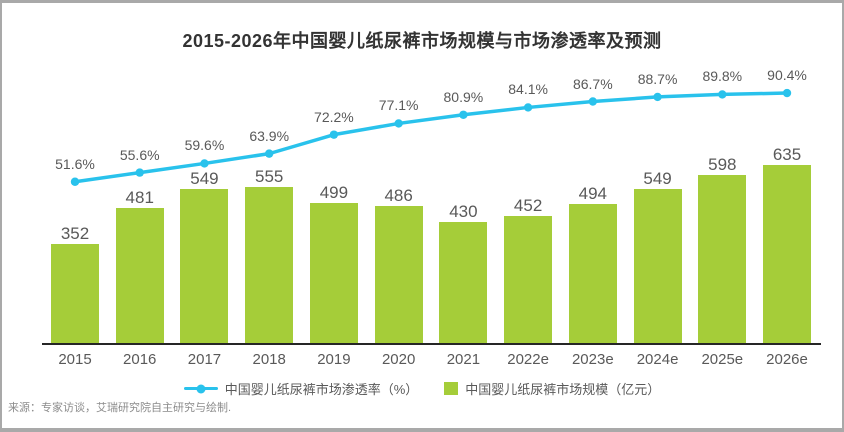 The width and height of the screenshot is (844, 432). Describe the element at coordinates (563, 389) in the screenshot. I see `legend-label-market-size: 中国婴儿纸尿裤市场规模（亿元）` at that location.